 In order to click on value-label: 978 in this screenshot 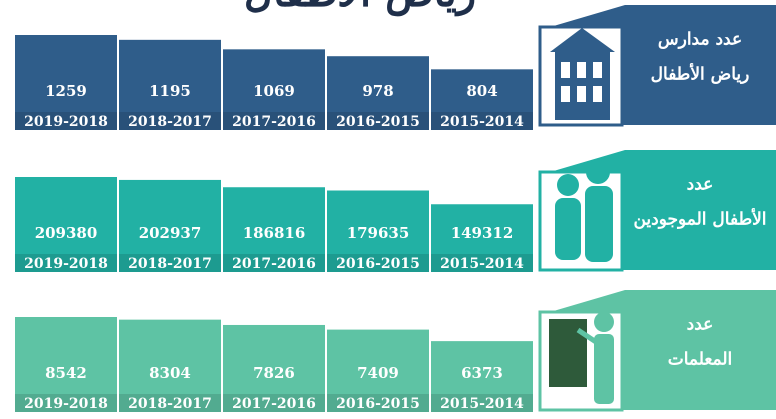, I will do `click(377, 91)`.